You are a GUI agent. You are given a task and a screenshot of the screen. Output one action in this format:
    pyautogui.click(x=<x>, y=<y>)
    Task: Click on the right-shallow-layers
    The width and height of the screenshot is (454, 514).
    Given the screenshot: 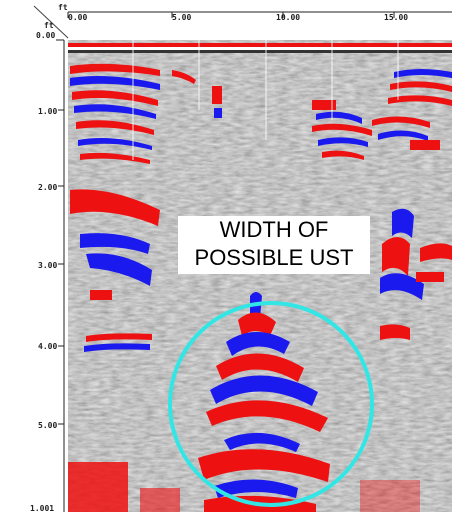 What is the action you would take?
    pyautogui.click(x=382, y=114)
    